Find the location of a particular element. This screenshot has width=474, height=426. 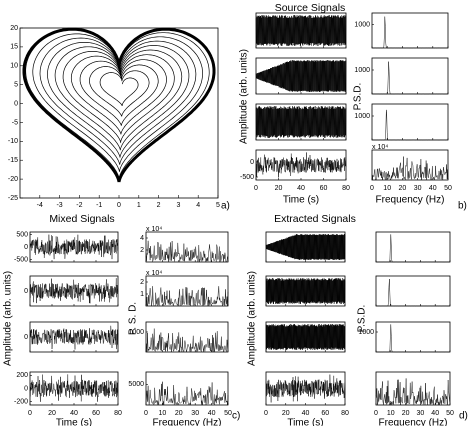

y-tick-label: -25 is located at coordinates (13, 198).